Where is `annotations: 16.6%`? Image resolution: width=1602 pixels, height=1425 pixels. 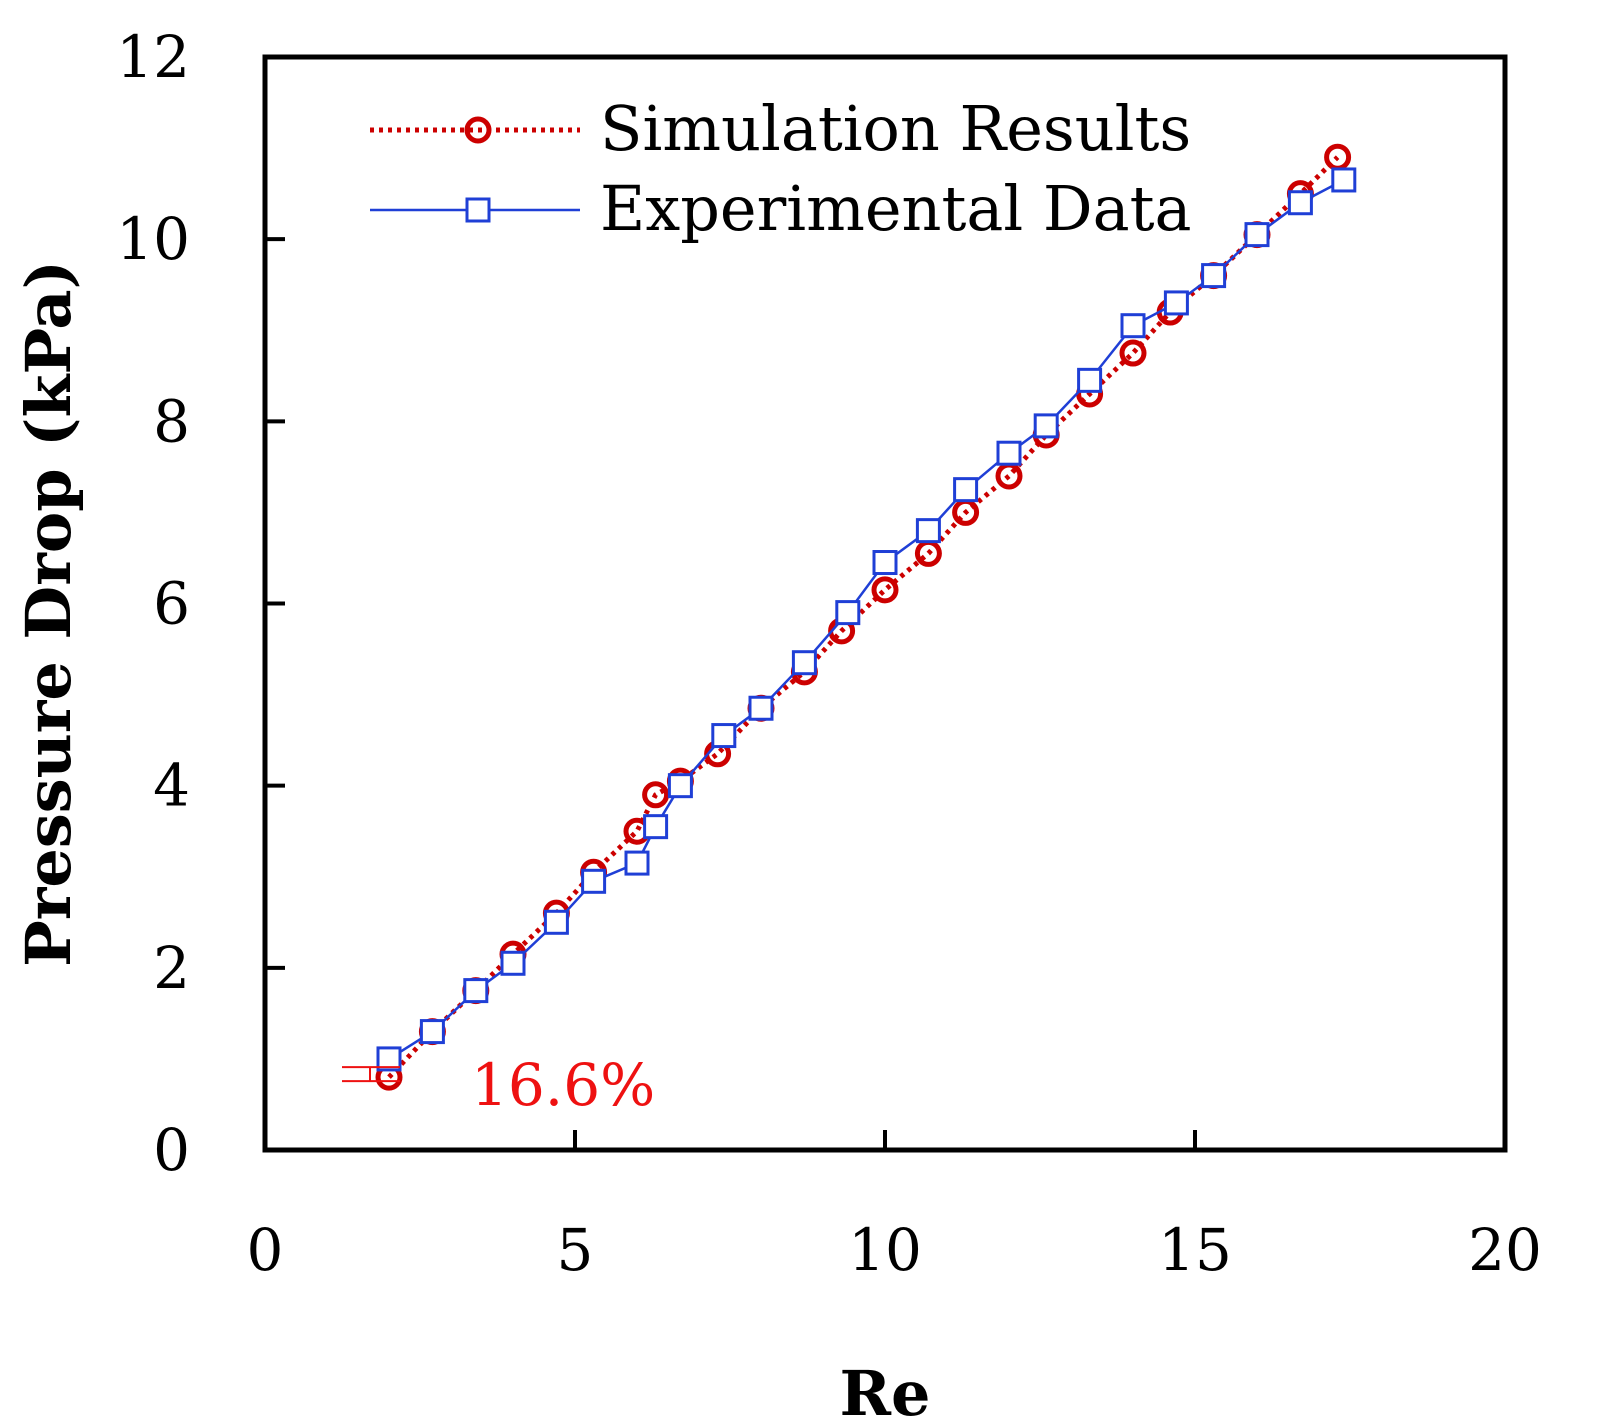 annotations: 16.6% is located at coordinates (498, 1085).